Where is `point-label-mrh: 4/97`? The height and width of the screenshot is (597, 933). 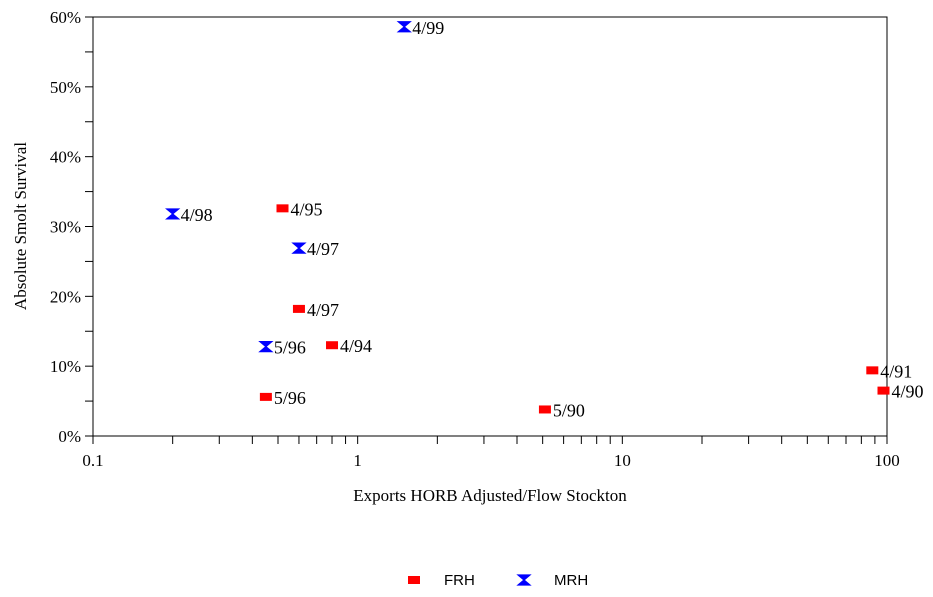
point-label-mrh: 4/97 is located at coordinates (323, 249).